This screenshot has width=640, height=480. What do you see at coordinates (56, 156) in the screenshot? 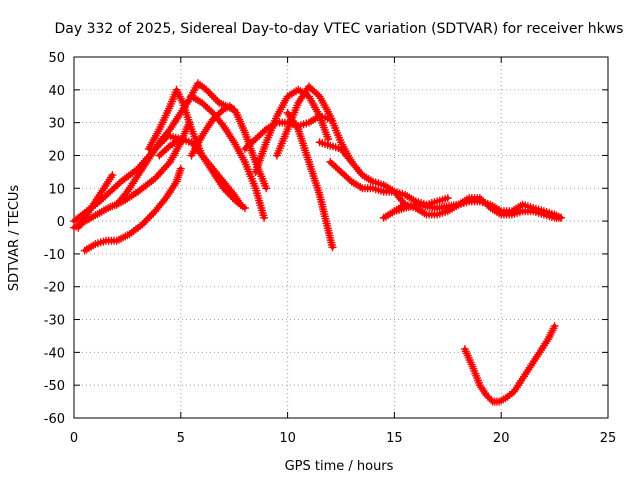
I see `y-tick-label: 20` at bounding box center [56, 156].